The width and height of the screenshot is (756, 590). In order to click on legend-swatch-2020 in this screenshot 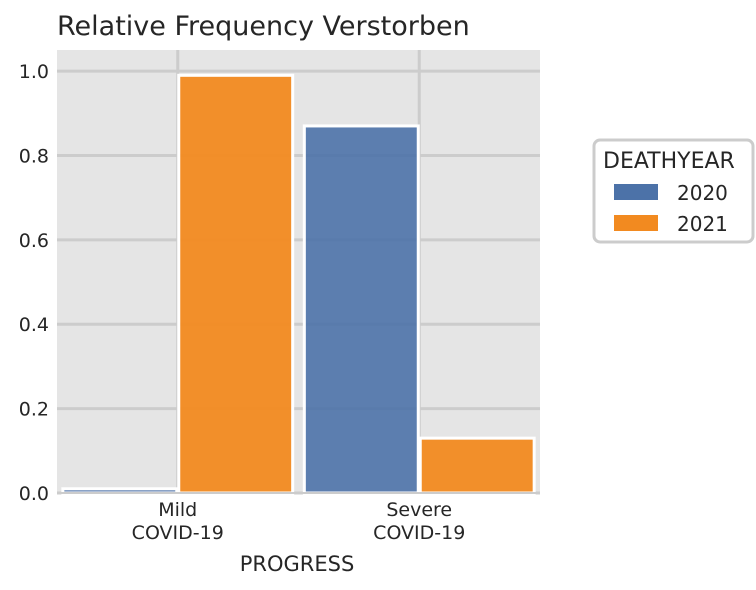, I will do `click(636, 192)`.